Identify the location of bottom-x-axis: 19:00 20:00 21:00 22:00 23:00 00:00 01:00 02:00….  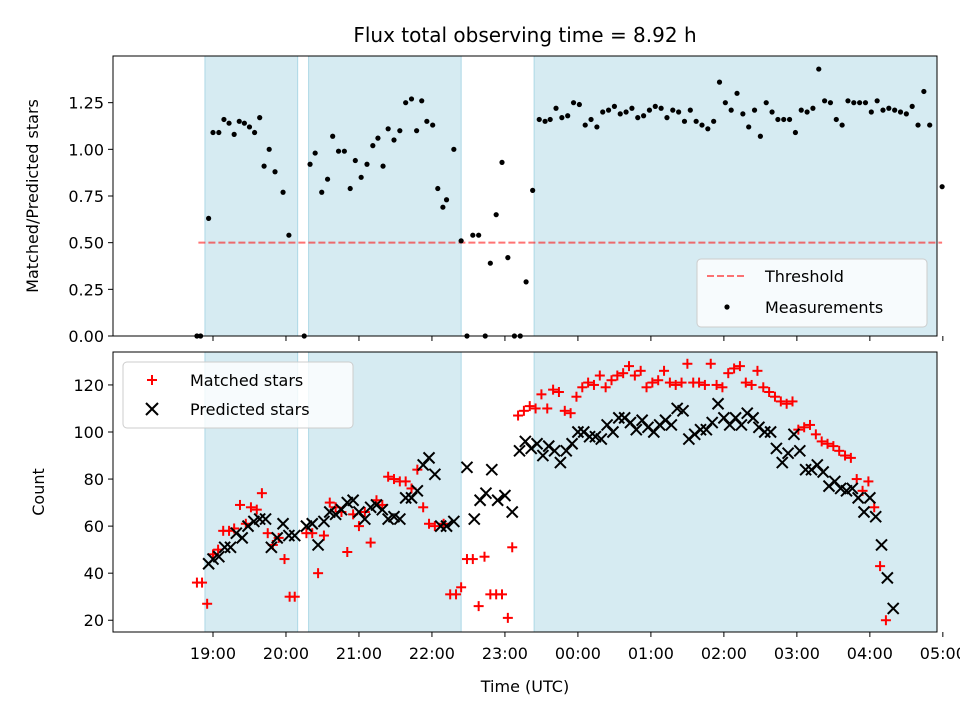
(575, 647).